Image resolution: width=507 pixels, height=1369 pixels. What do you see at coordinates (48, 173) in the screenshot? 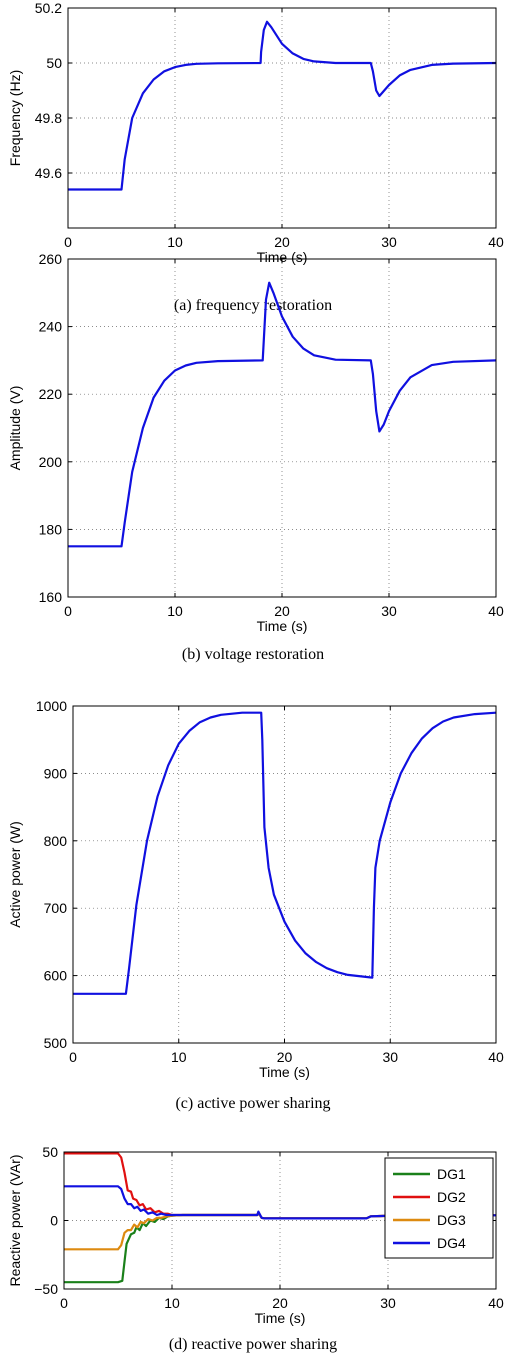
I see `y-tick-label: 49.6` at bounding box center [48, 173].